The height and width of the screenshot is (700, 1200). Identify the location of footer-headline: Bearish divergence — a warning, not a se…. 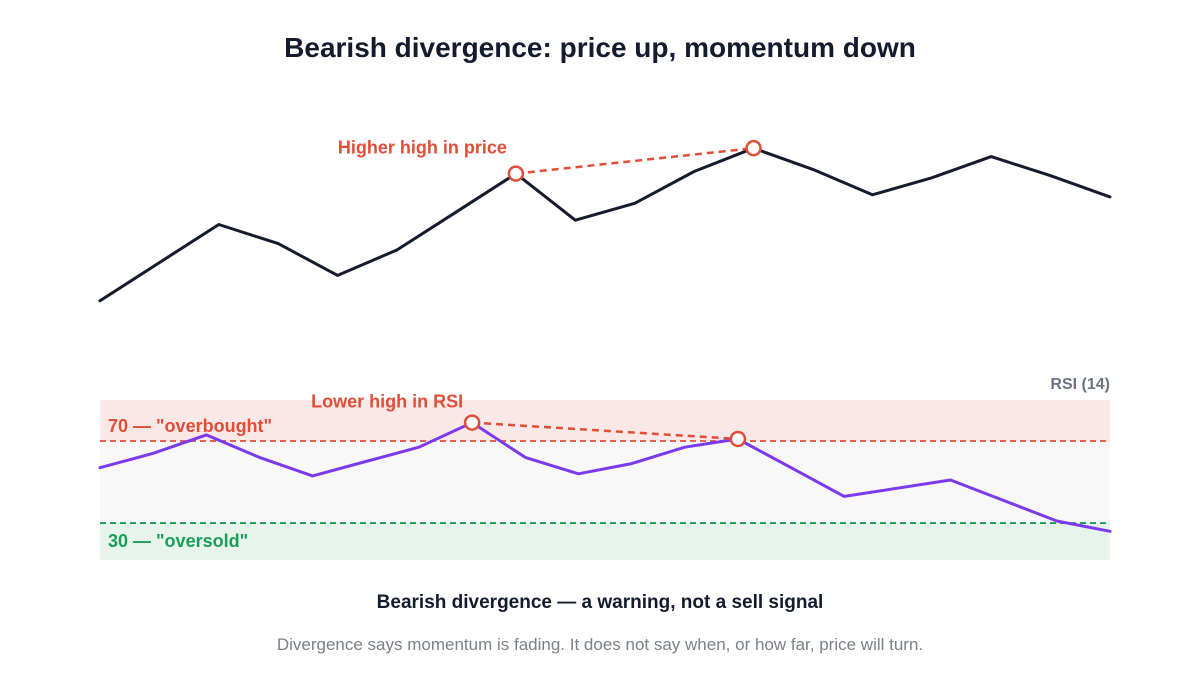
(600, 602).